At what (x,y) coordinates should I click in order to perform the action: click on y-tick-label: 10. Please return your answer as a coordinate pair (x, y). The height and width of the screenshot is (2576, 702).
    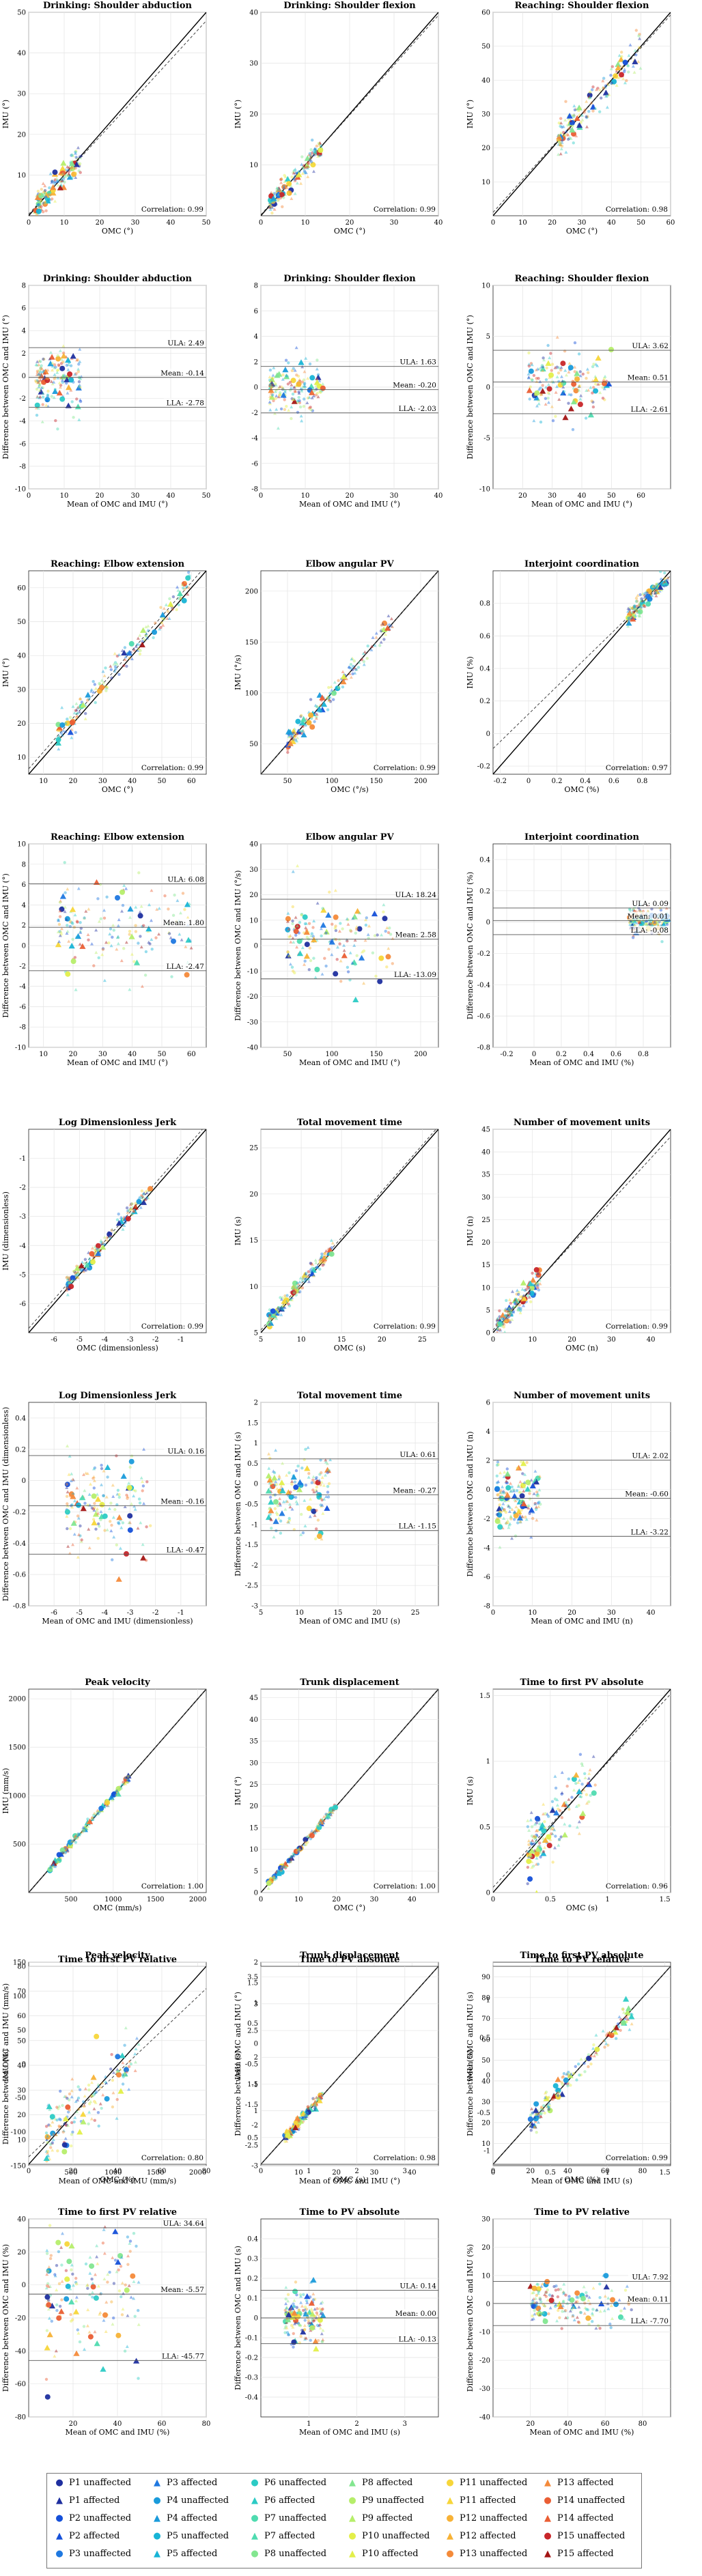
    Looking at the image, I should click on (485, 1288).